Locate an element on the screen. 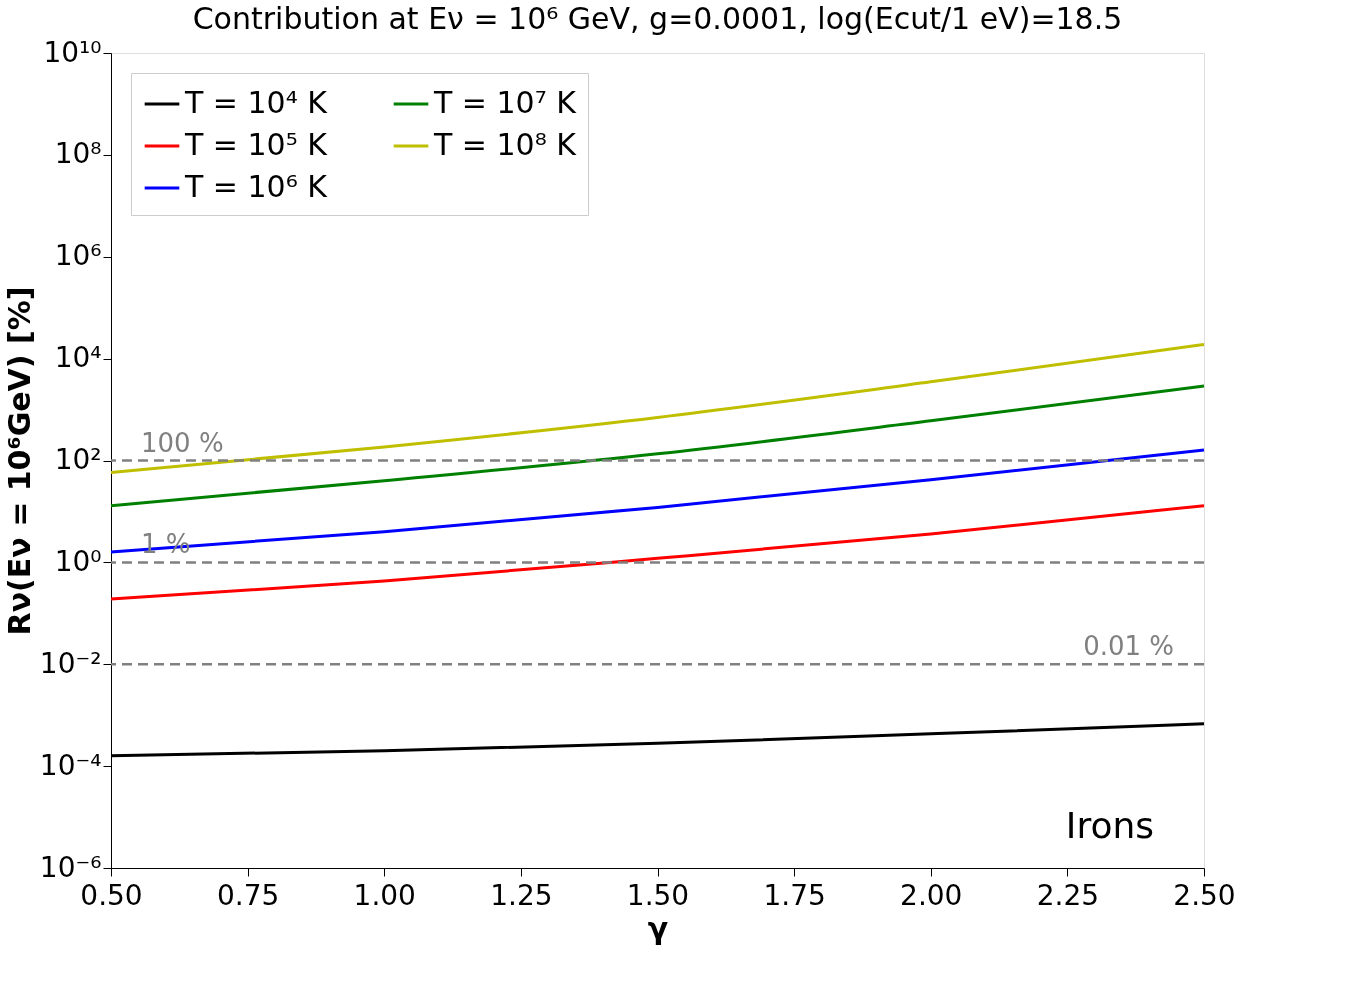 Image resolution: width=1358 pixels, height=994 pixels. ref-line-label: 100 % is located at coordinates (182, 442).